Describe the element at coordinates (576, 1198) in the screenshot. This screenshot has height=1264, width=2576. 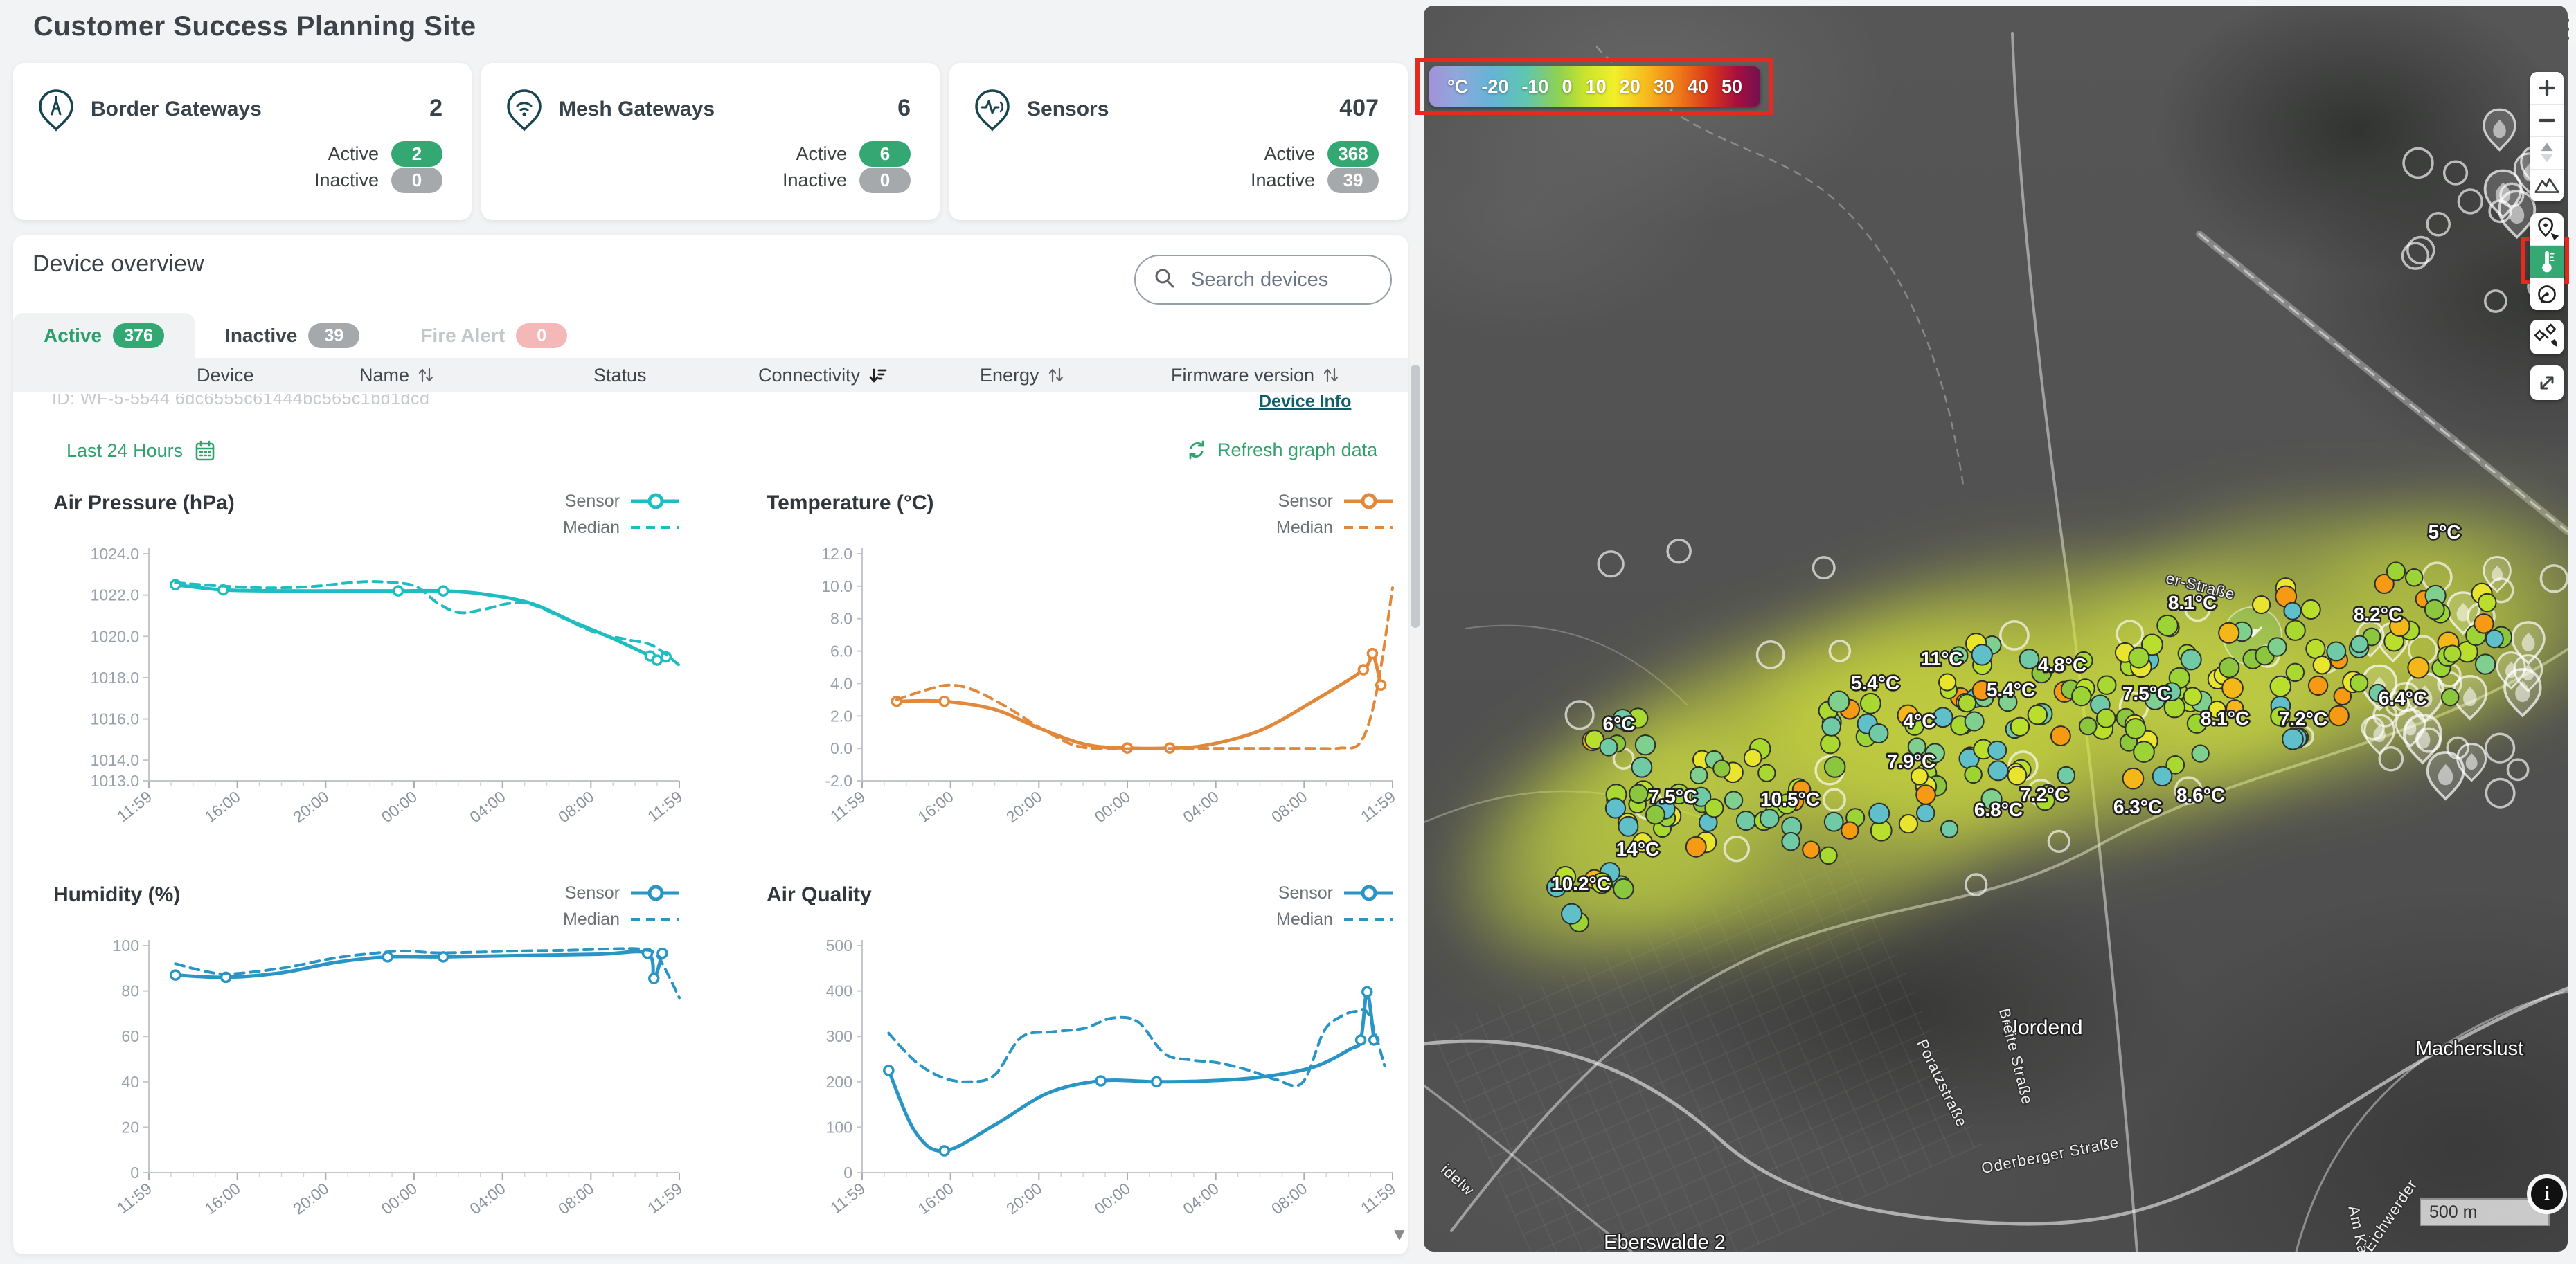
I see `svg-text: 08:00` at that location.